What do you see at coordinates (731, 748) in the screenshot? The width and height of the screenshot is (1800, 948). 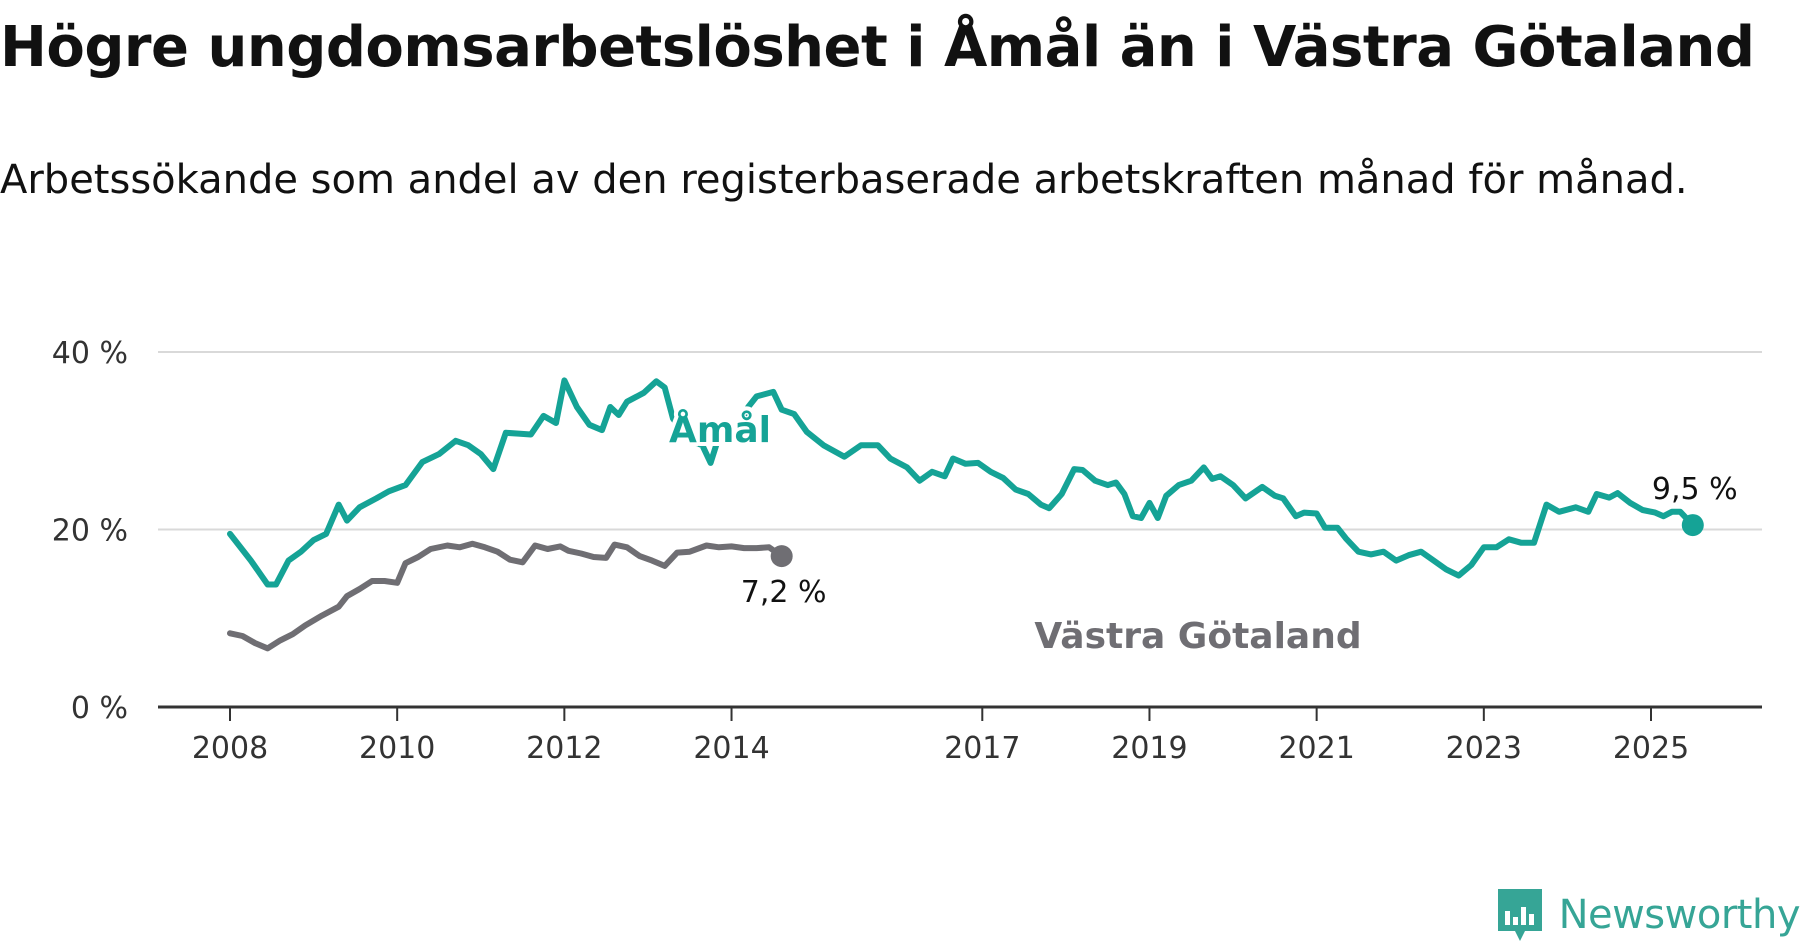 I see `x-tick-label: 2014` at bounding box center [731, 748].